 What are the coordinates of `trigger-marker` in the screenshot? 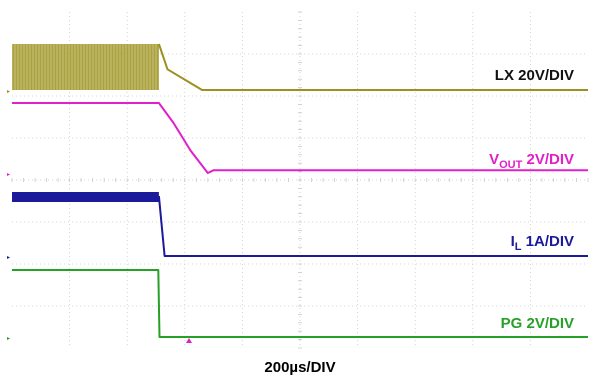 It's located at (189, 340).